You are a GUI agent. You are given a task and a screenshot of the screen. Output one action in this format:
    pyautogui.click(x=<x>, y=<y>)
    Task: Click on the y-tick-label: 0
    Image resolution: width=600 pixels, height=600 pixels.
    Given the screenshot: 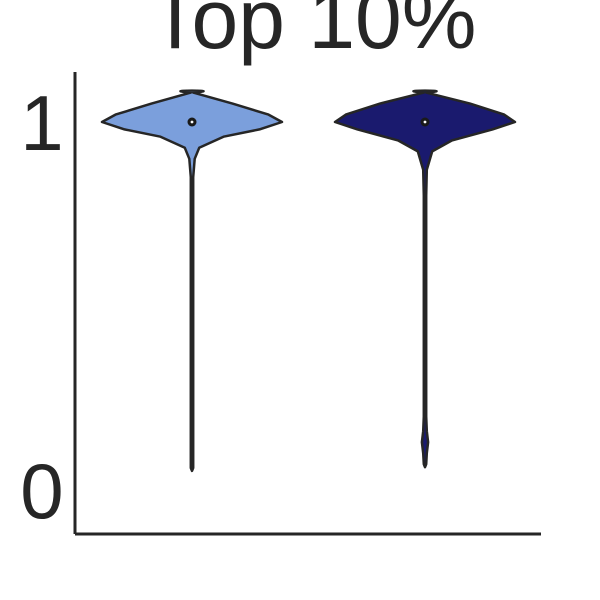 What is the action you would take?
    pyautogui.click(x=41, y=491)
    